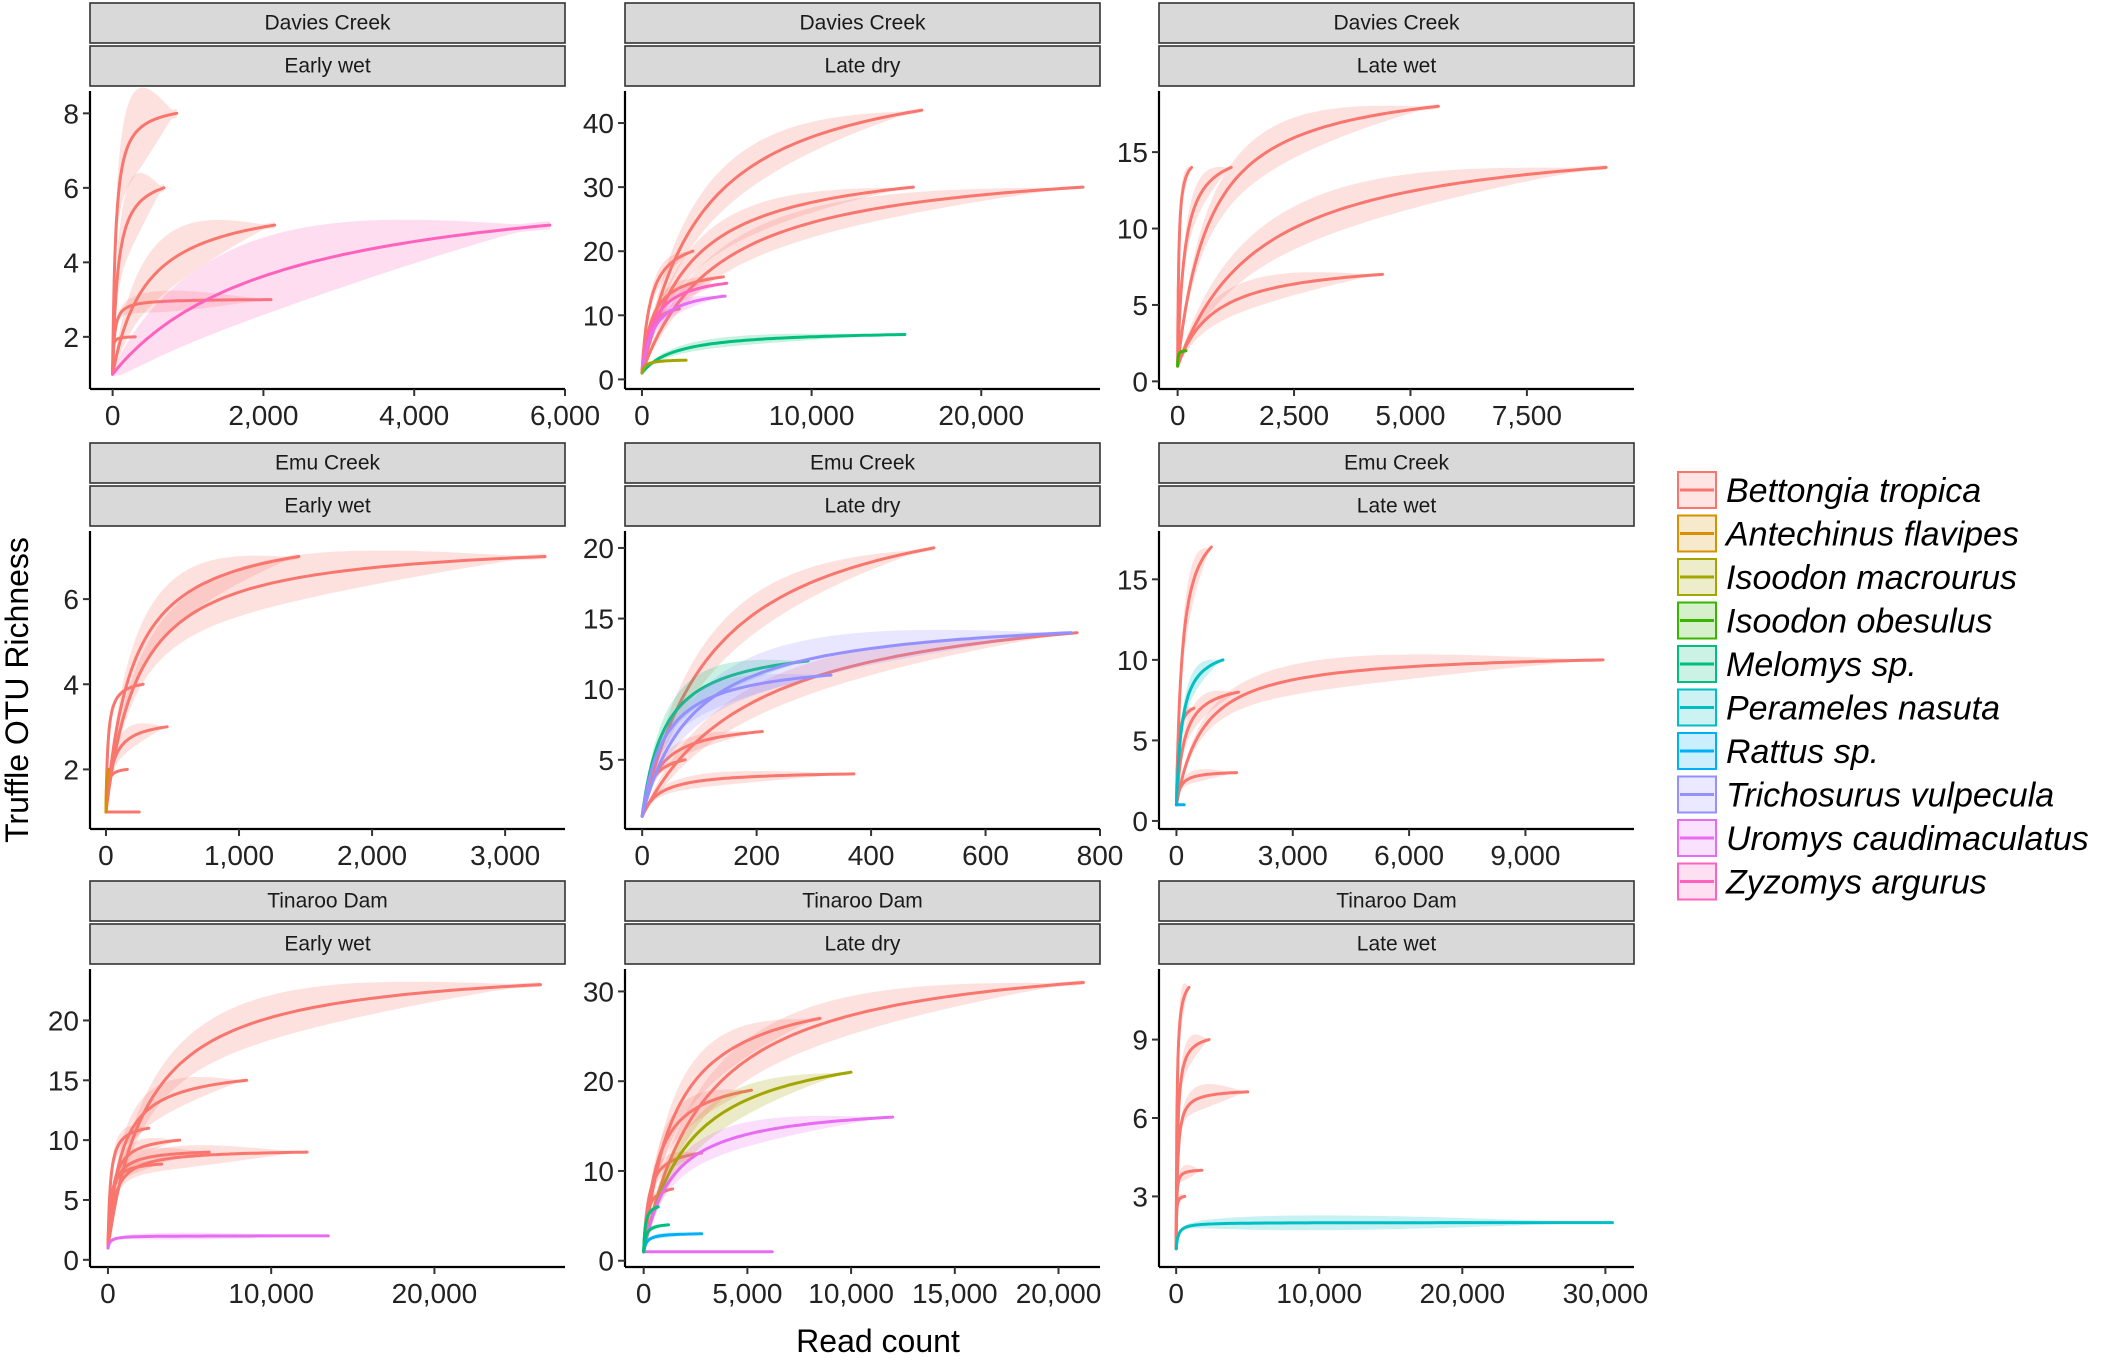  Describe the element at coordinates (756, 855) in the screenshot. I see `x-tick-label: 200` at that location.